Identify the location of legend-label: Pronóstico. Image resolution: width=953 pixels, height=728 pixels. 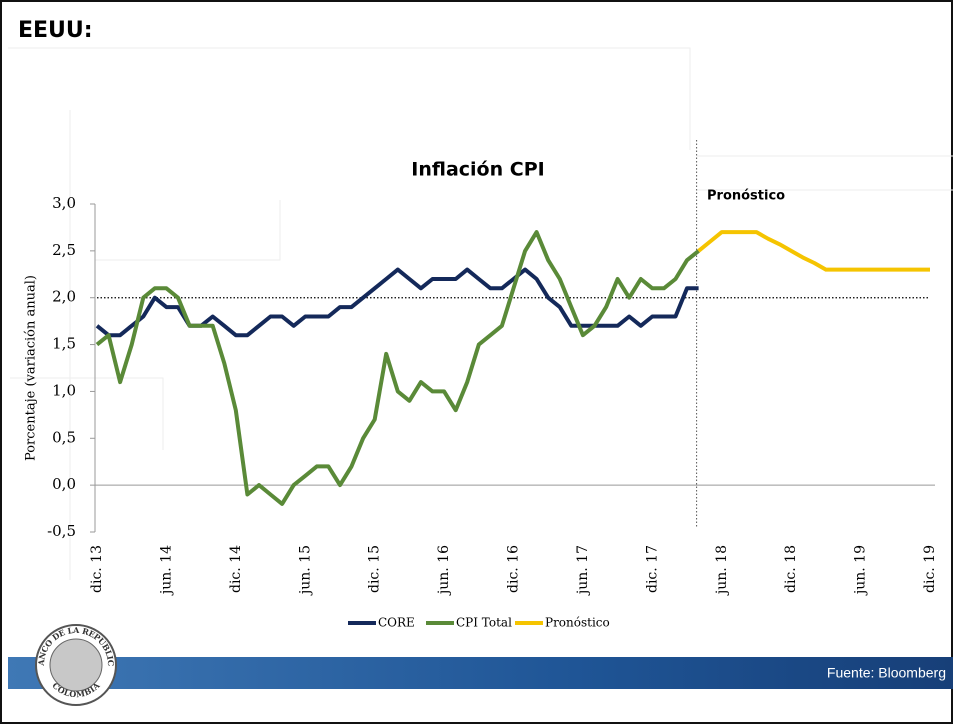
(577, 623).